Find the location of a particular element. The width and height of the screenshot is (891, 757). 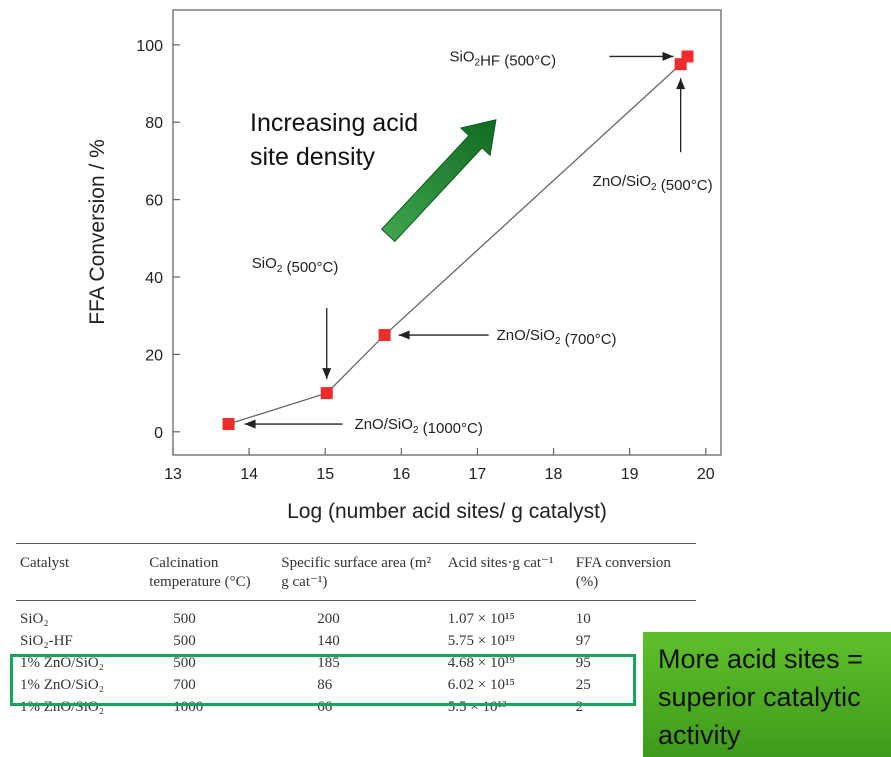

point-label: ZnO/SiO2 (500°C) is located at coordinates (653, 183).